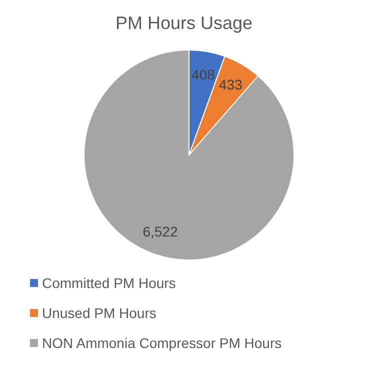 Image resolution: width=368 pixels, height=373 pixels. What do you see at coordinates (160, 232) in the screenshot?
I see `data-label: 6,522` at bounding box center [160, 232].